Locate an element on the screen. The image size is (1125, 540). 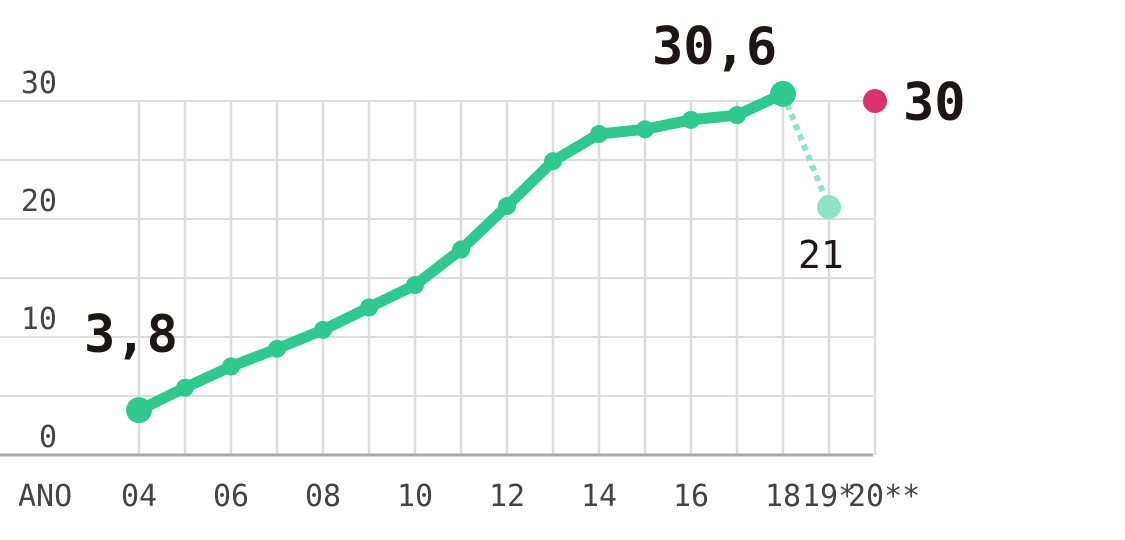
annotation-start: 3,8 is located at coordinates (131, 335).